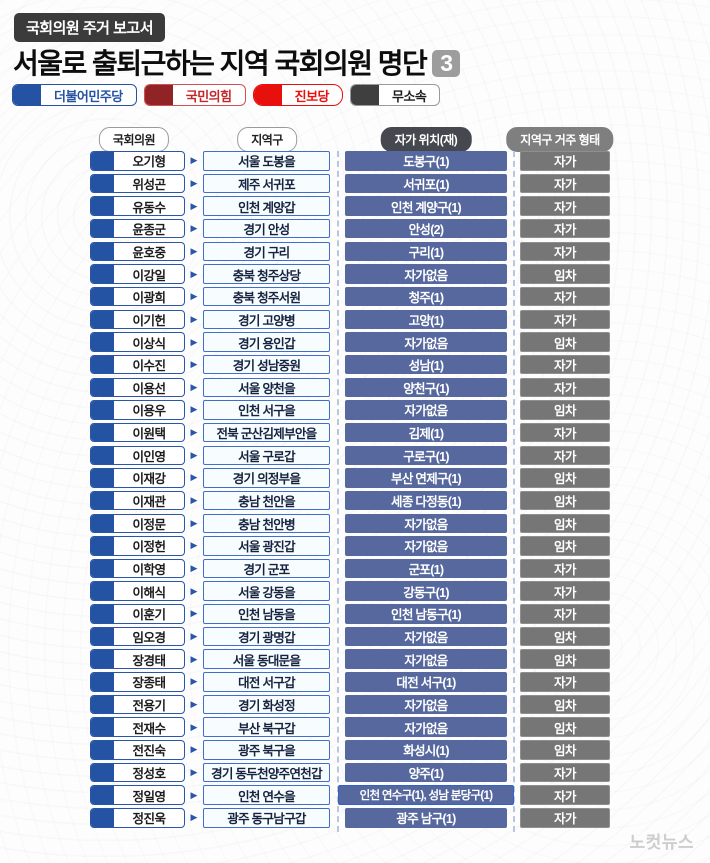 The width and height of the screenshot is (710, 863). I want to click on home-location-box: 광주 남구(1), so click(426, 818).